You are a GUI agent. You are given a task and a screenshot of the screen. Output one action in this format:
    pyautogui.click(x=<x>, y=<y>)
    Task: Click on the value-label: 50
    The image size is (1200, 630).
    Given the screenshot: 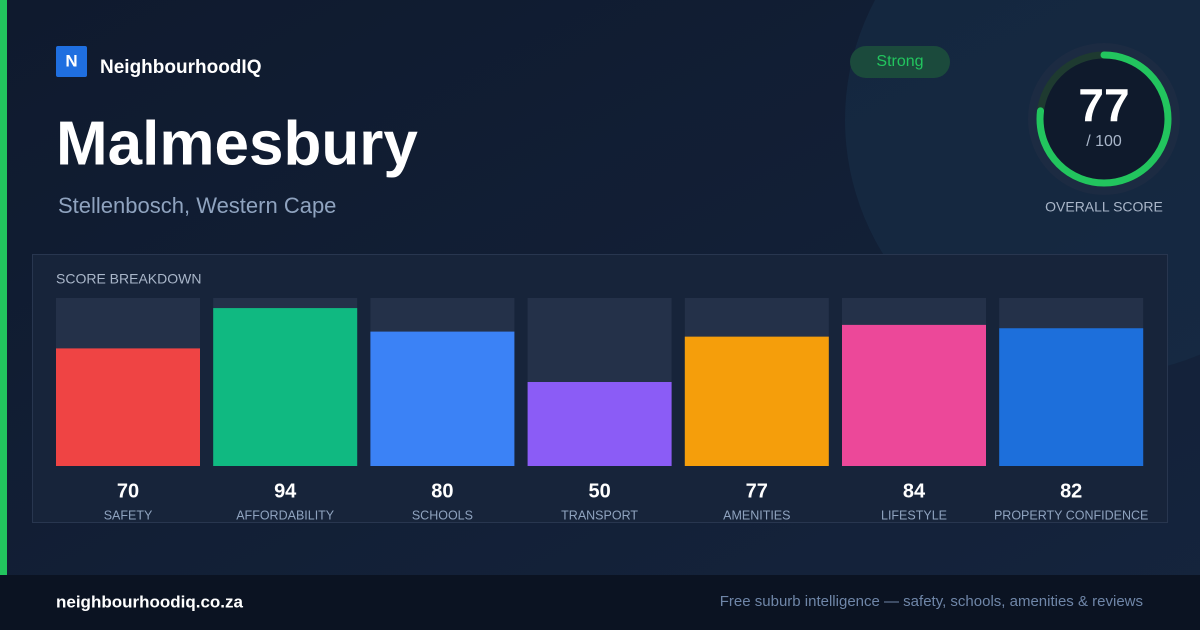 What is the action you would take?
    pyautogui.click(x=599, y=491)
    